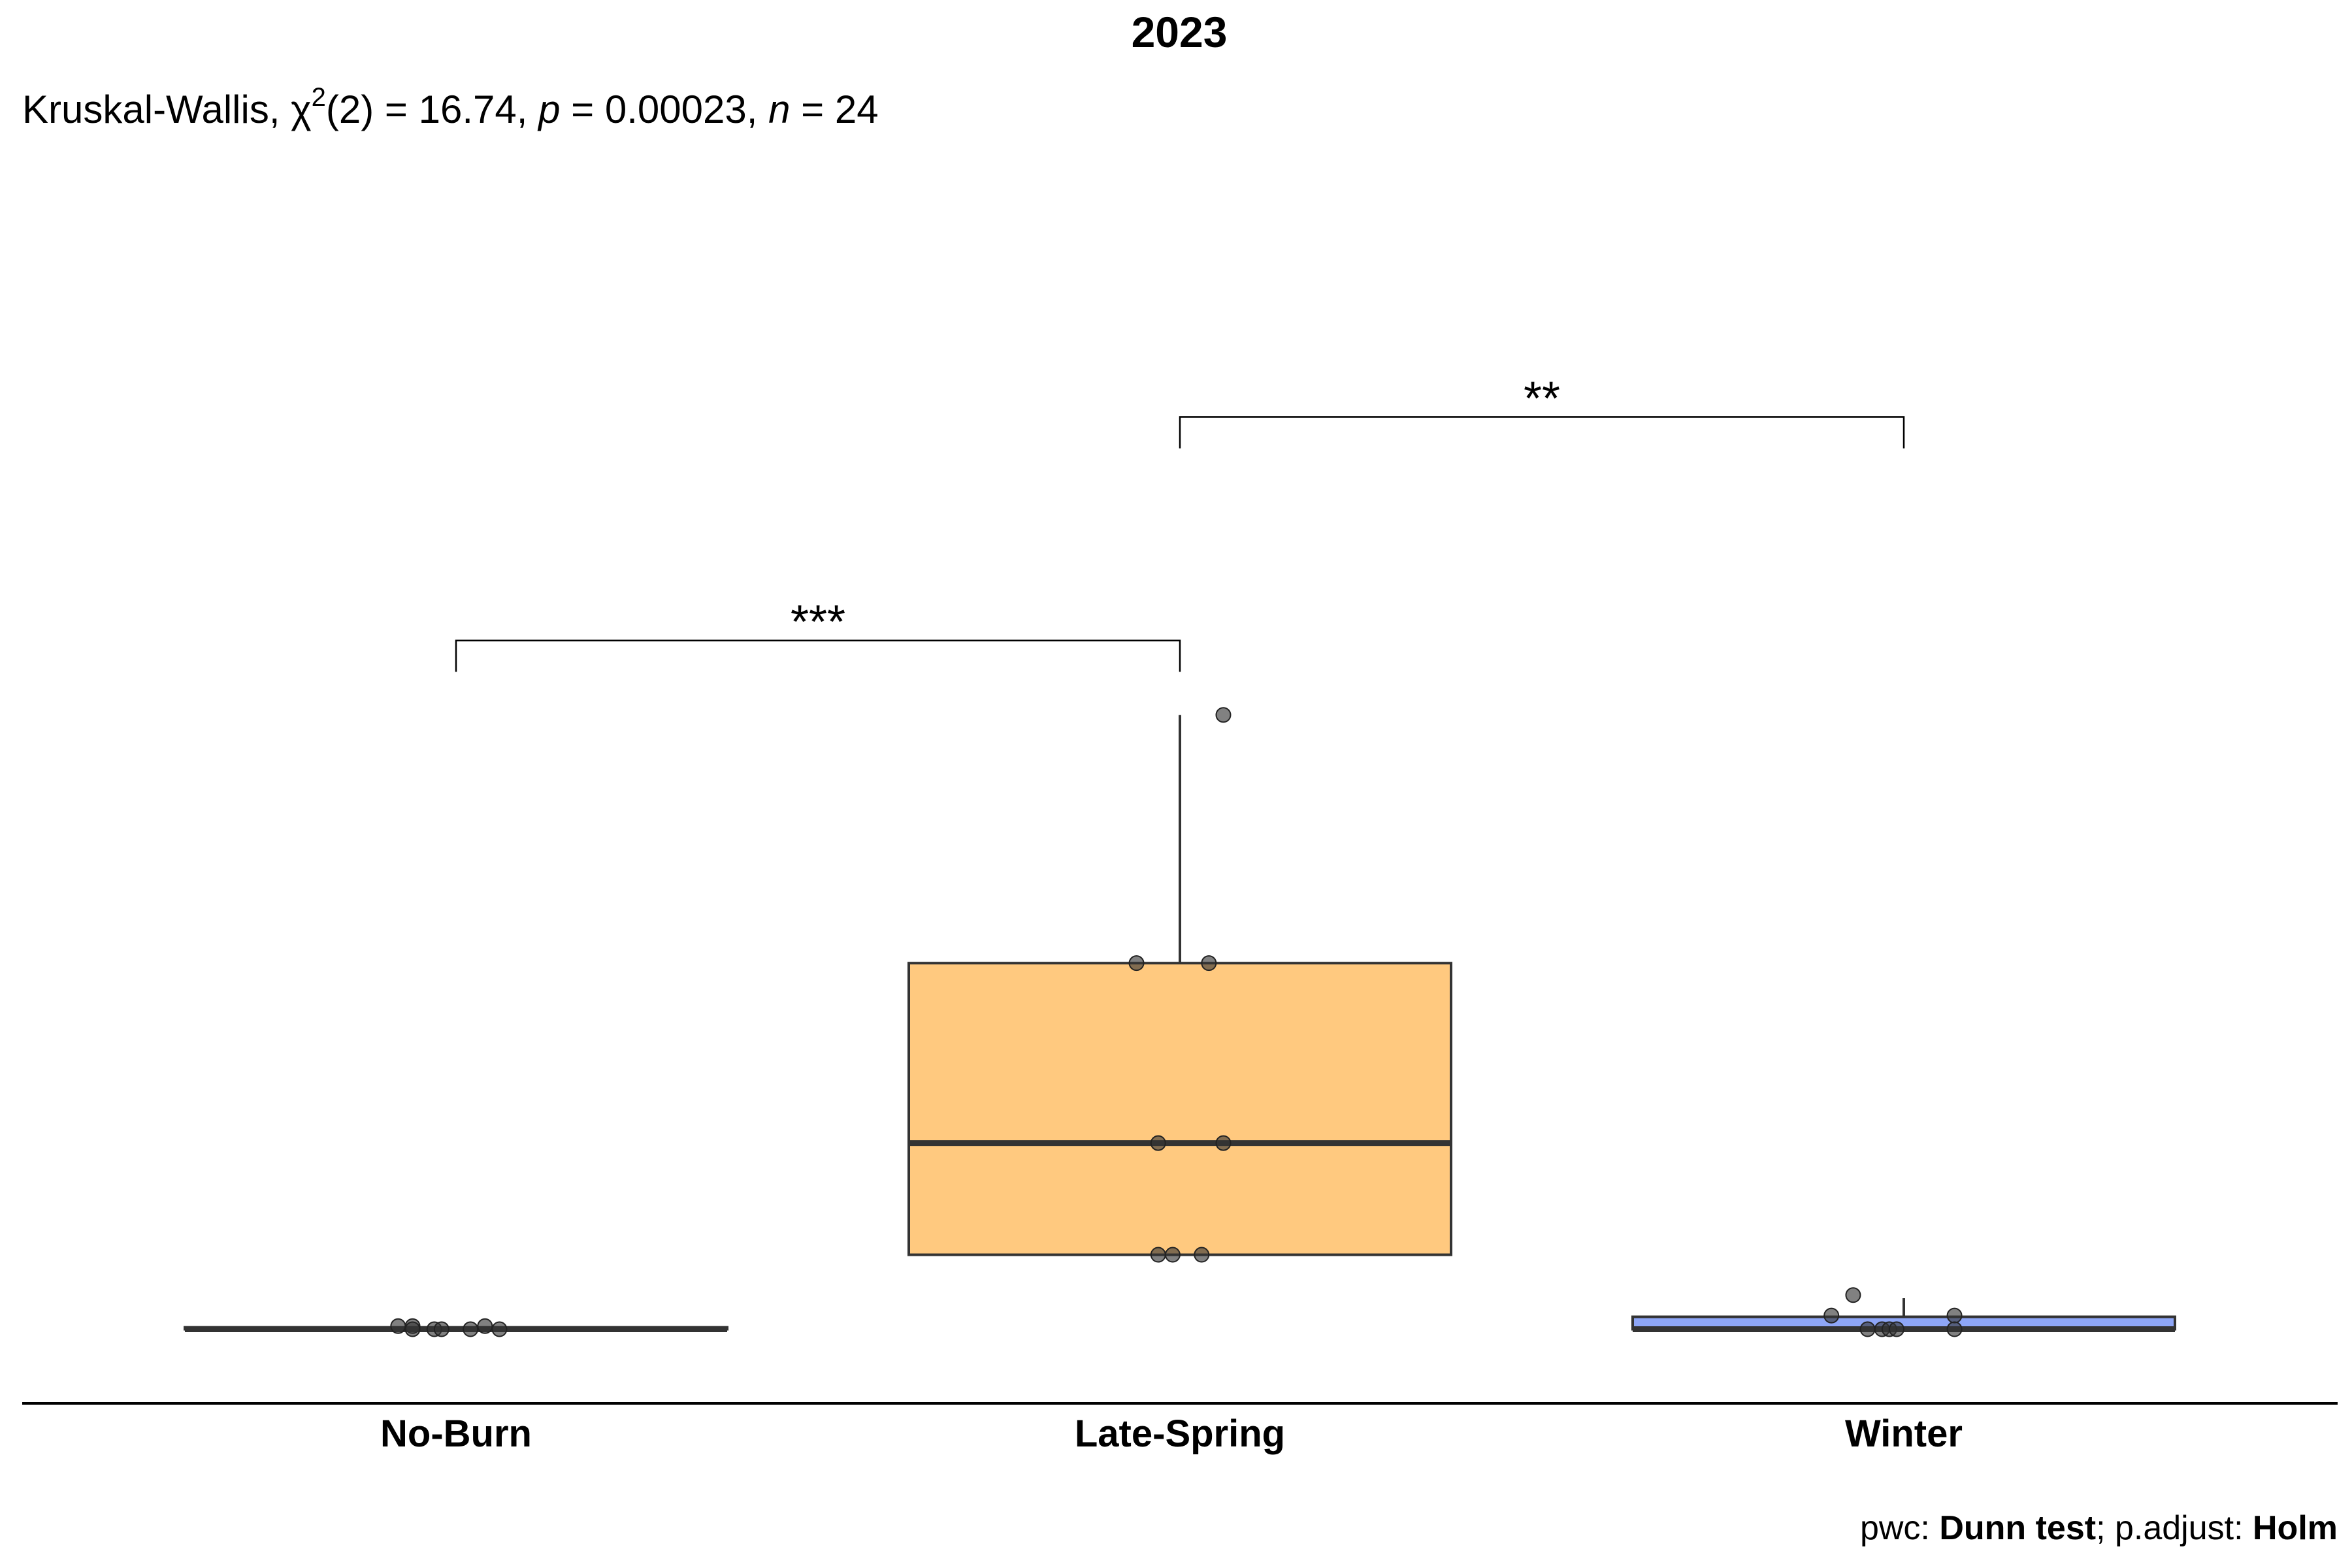 The height and width of the screenshot is (1568, 2352). I want to click on caption-mid: ; p.adjust:, so click(2174, 1528).